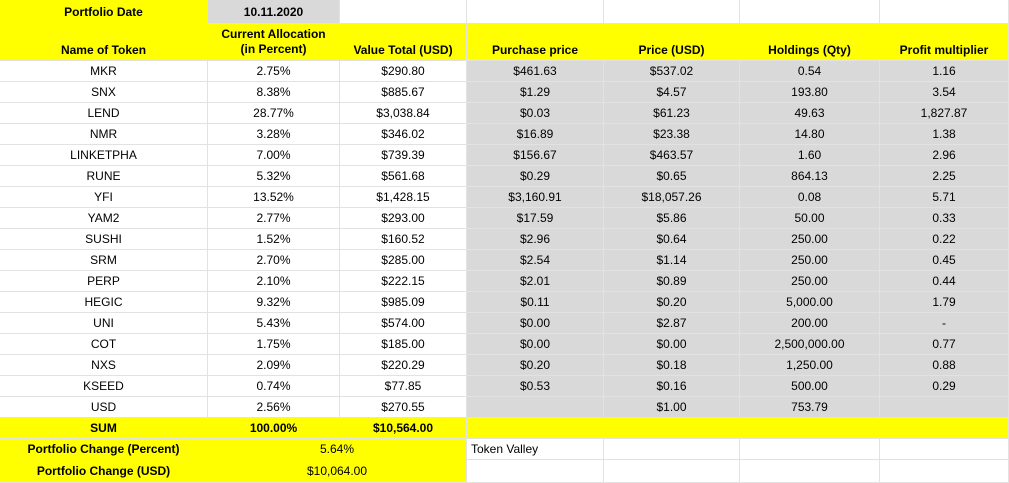  Describe the element at coordinates (403, 239) in the screenshot. I see `value-total-cell: $160.52` at that location.